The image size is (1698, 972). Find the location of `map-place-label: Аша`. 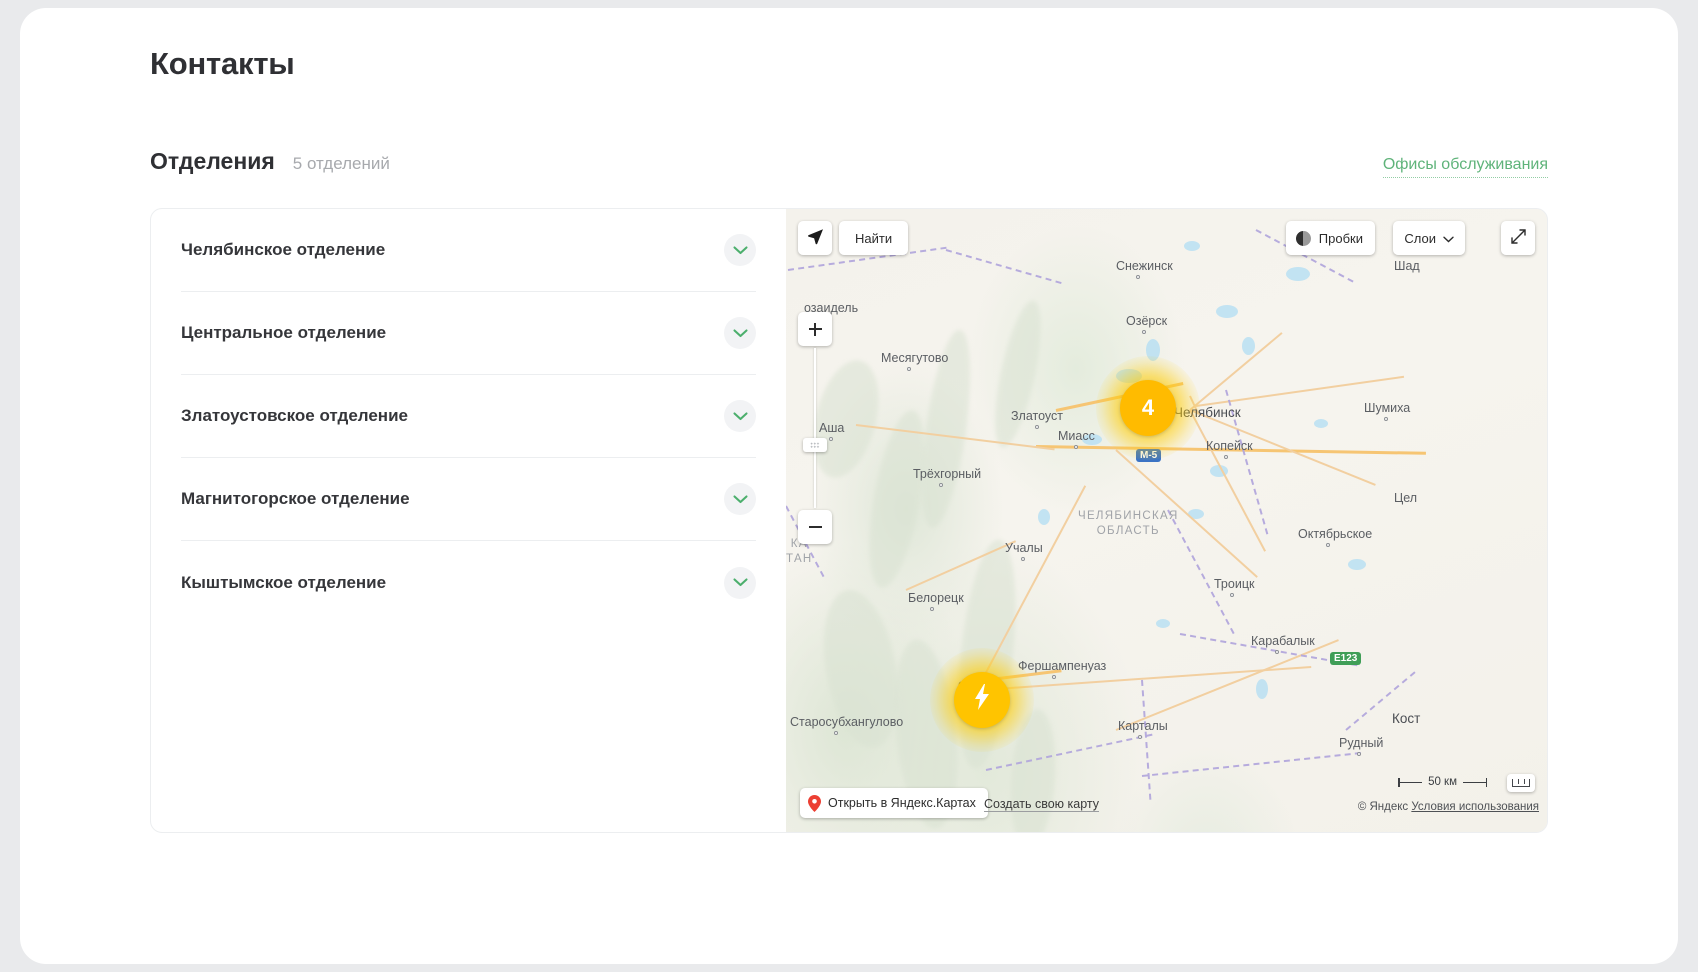

map-place-label: Аша is located at coordinates (832, 428).